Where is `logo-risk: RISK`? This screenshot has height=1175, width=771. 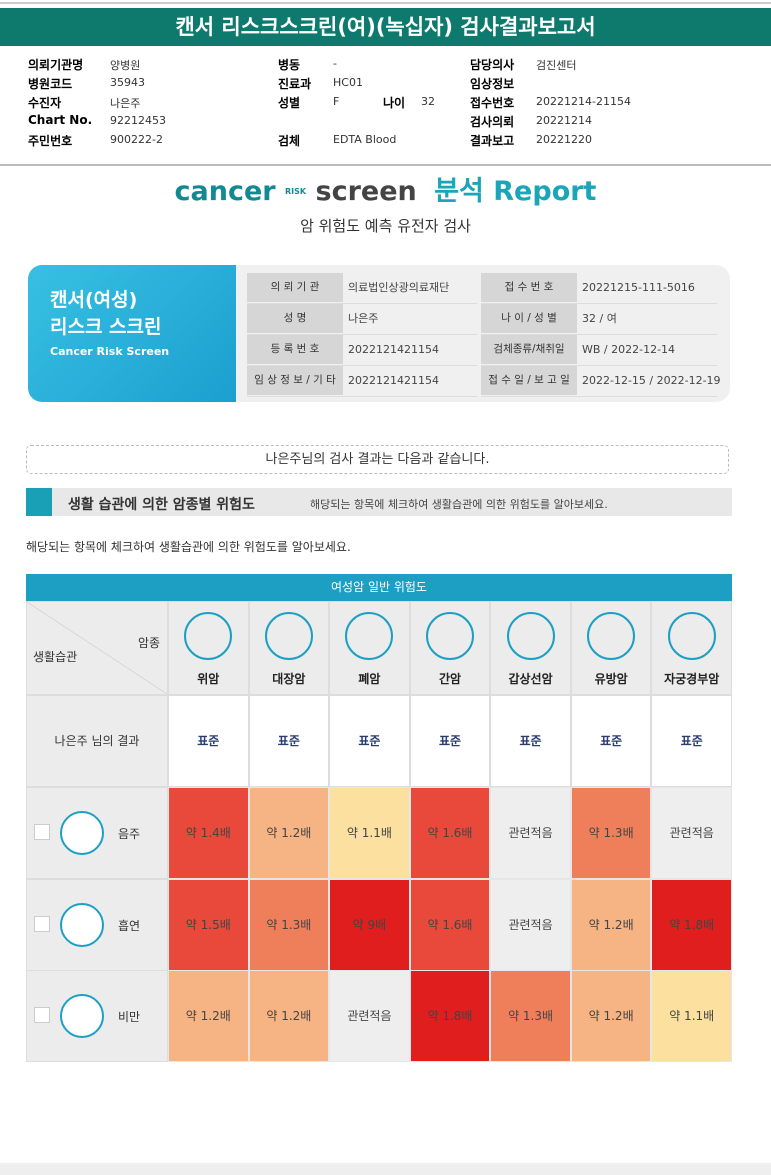
logo-risk: RISK is located at coordinates (296, 191).